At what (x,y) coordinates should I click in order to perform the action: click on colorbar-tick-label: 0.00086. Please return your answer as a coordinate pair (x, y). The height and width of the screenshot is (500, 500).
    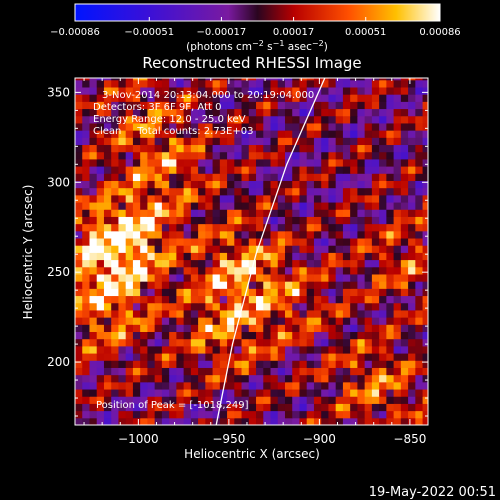
    Looking at the image, I should click on (439, 32).